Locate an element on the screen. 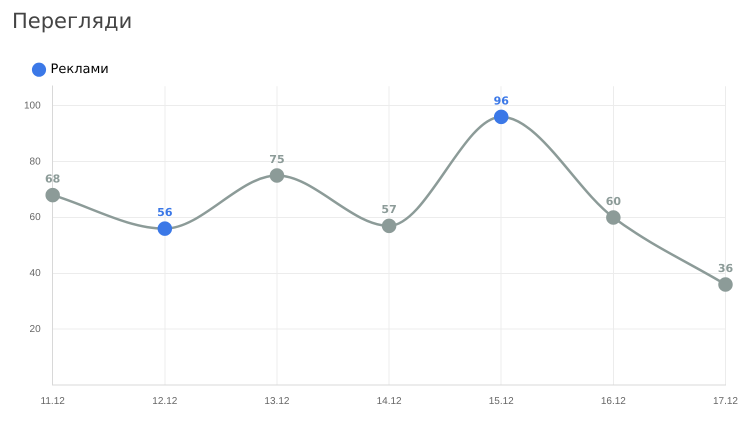 The width and height of the screenshot is (748, 421). data-label: 75 is located at coordinates (277, 159).